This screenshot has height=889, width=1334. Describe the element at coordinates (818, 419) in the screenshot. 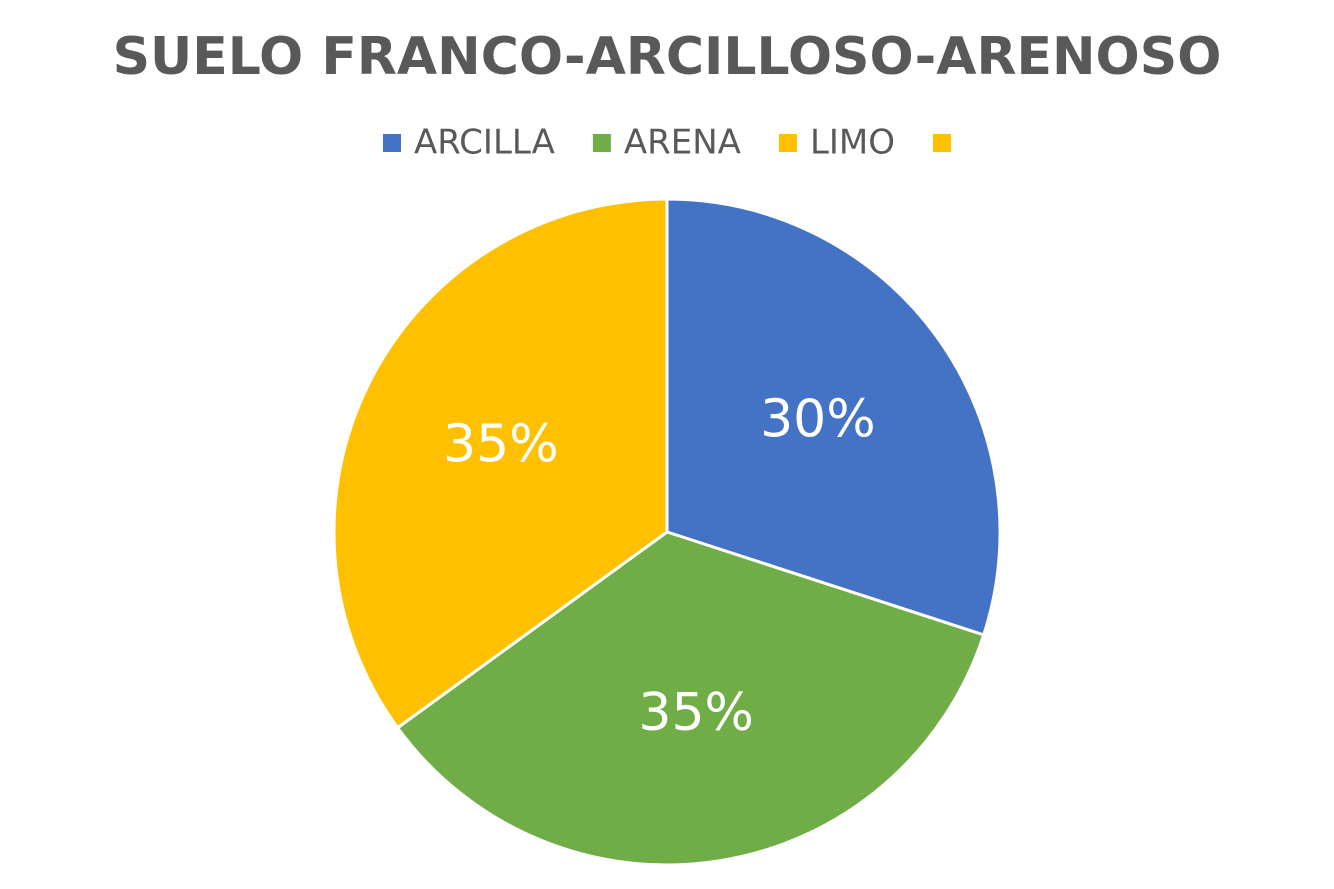

I see `data-label: 30%` at that location.